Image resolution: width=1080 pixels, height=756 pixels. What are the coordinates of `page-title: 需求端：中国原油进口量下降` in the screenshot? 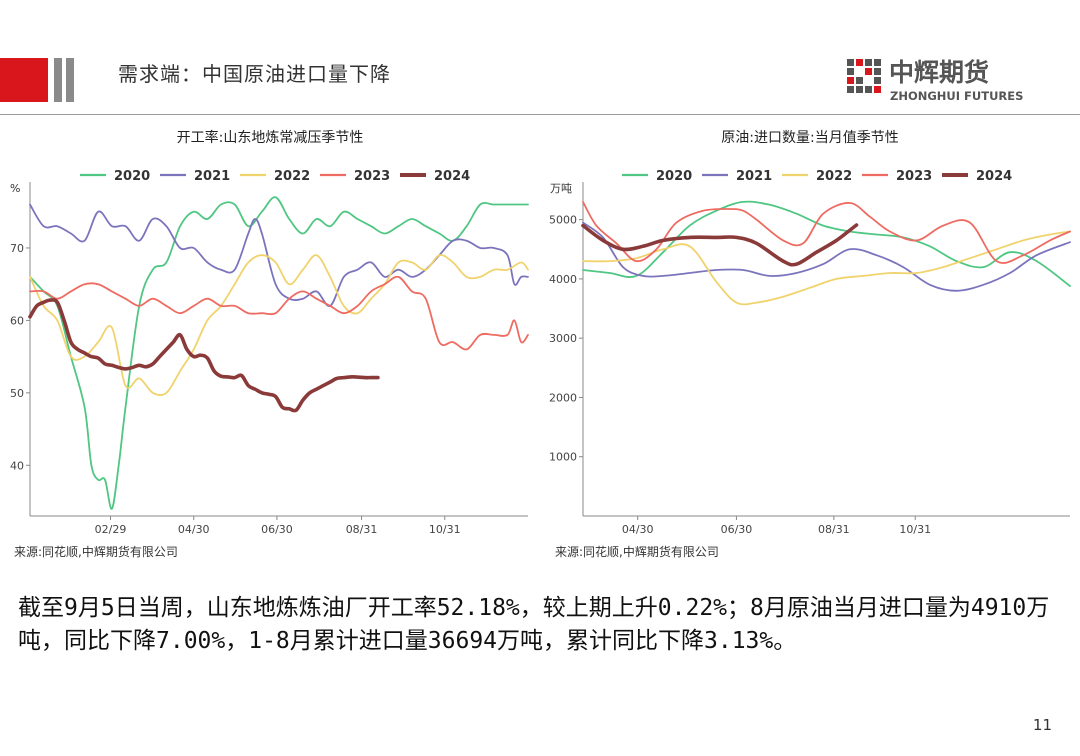 It's located at (254, 74).